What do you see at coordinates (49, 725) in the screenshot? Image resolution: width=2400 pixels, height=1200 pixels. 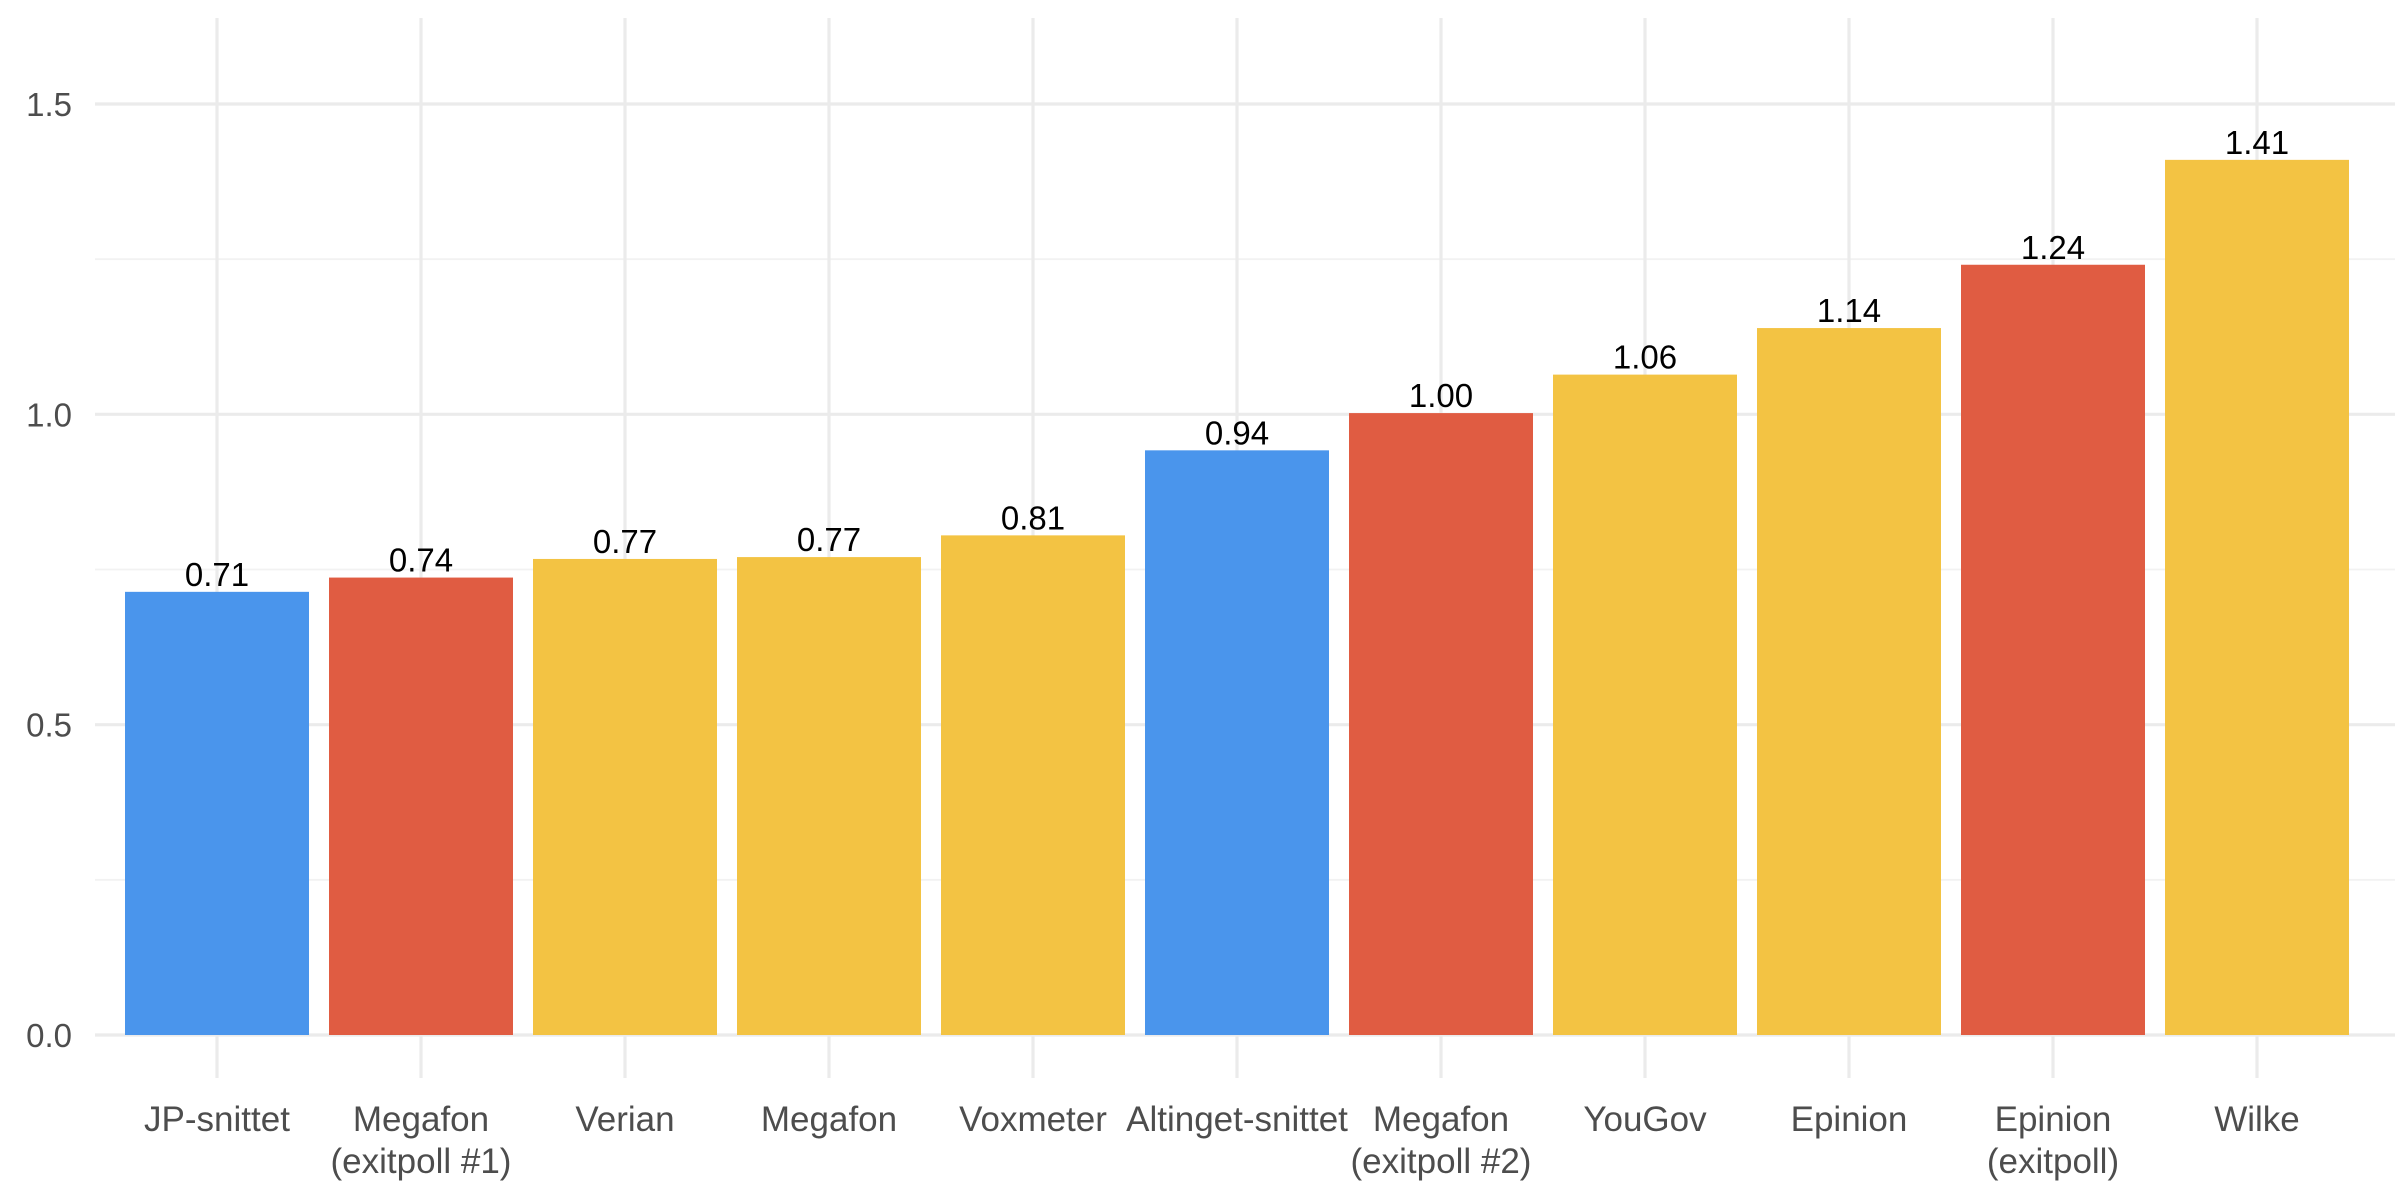 I see `y-tick-label: 0.5` at bounding box center [49, 725].